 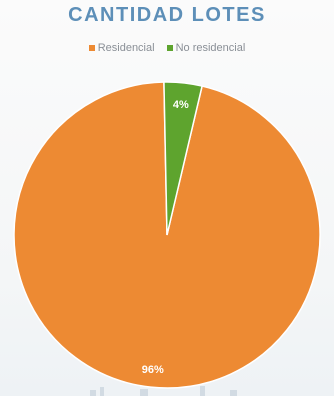 What do you see at coordinates (126, 48) in the screenshot?
I see `legend-label-residencial: Residencial` at bounding box center [126, 48].